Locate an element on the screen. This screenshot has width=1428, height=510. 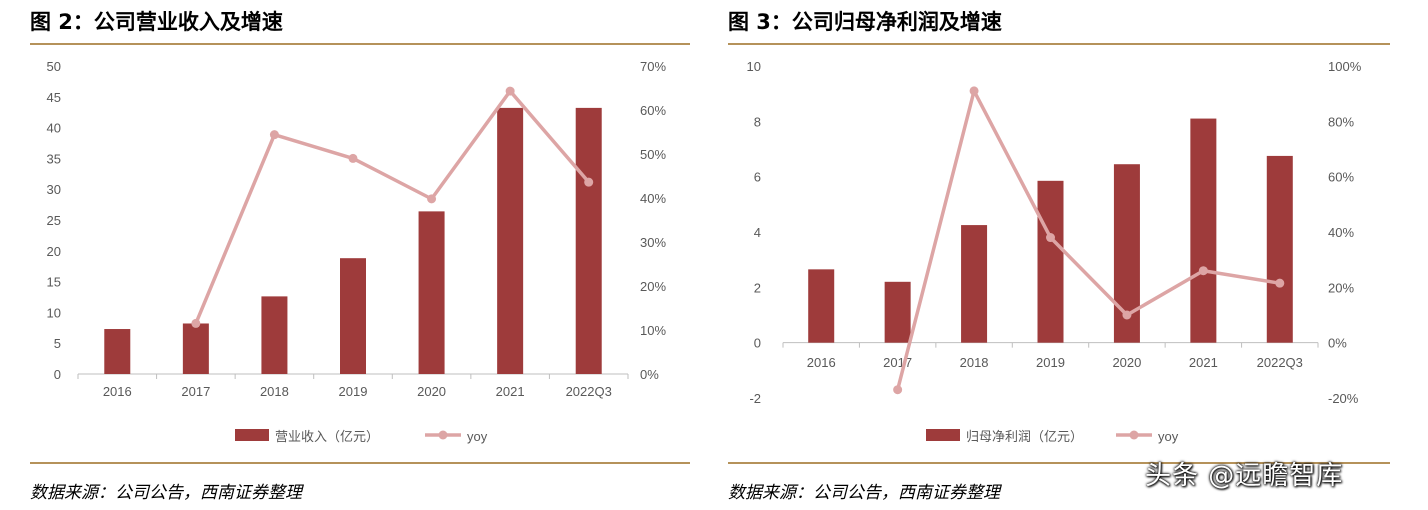
left-axis-tick-label: 40 is located at coordinates (54, 128).